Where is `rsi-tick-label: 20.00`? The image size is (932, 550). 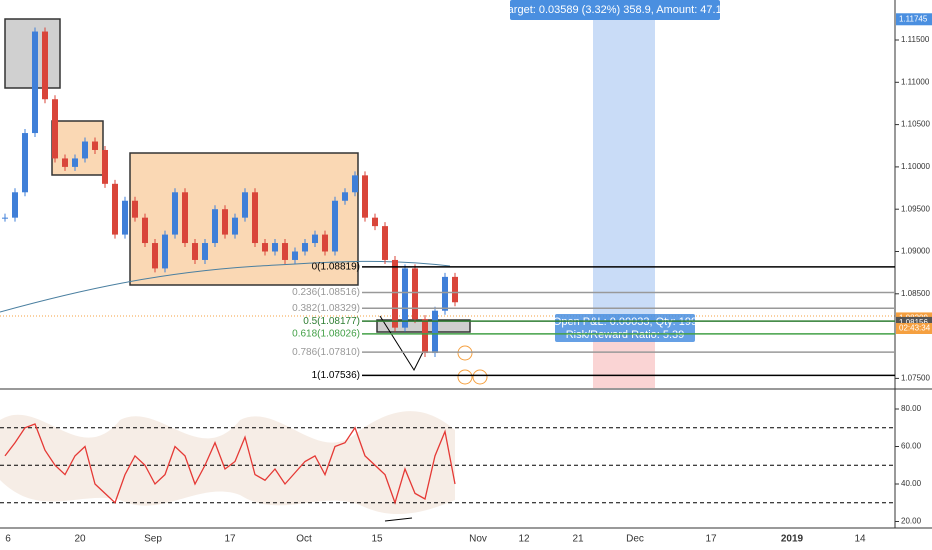 rsi-tick-label: 20.00 is located at coordinates (911, 521).